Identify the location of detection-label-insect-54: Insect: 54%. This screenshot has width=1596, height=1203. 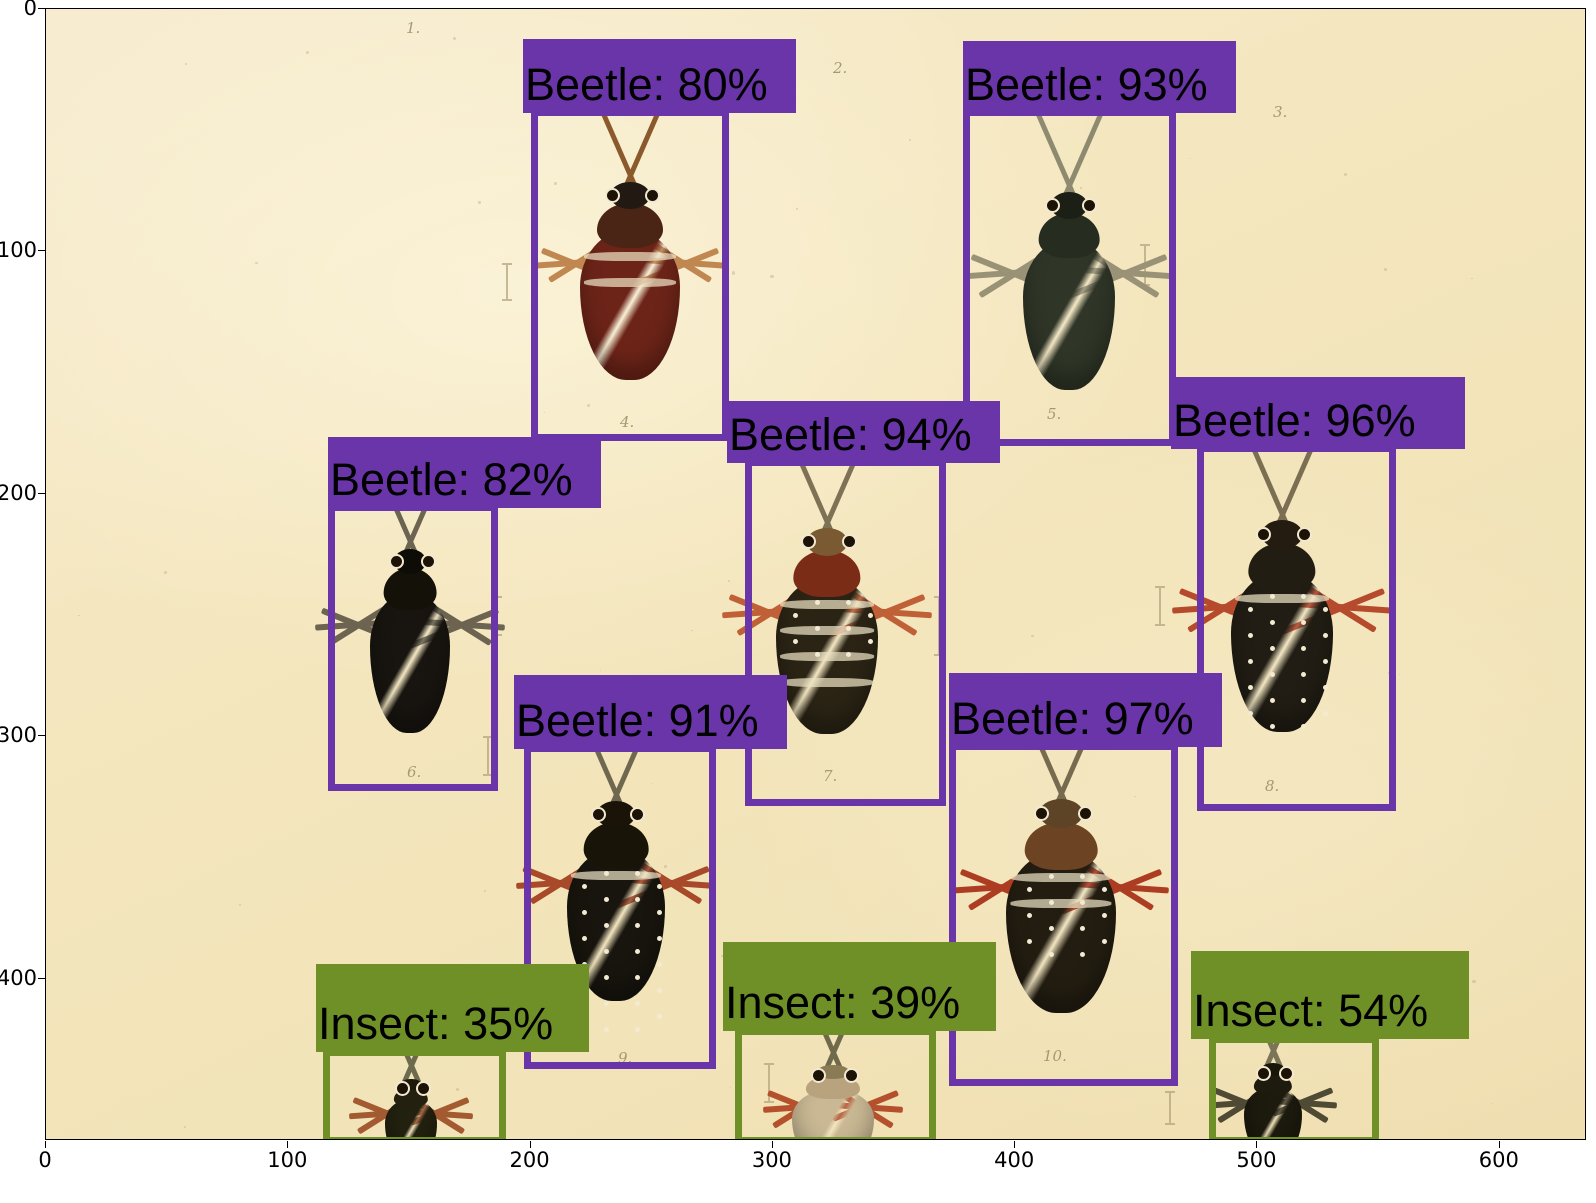
(1330, 995).